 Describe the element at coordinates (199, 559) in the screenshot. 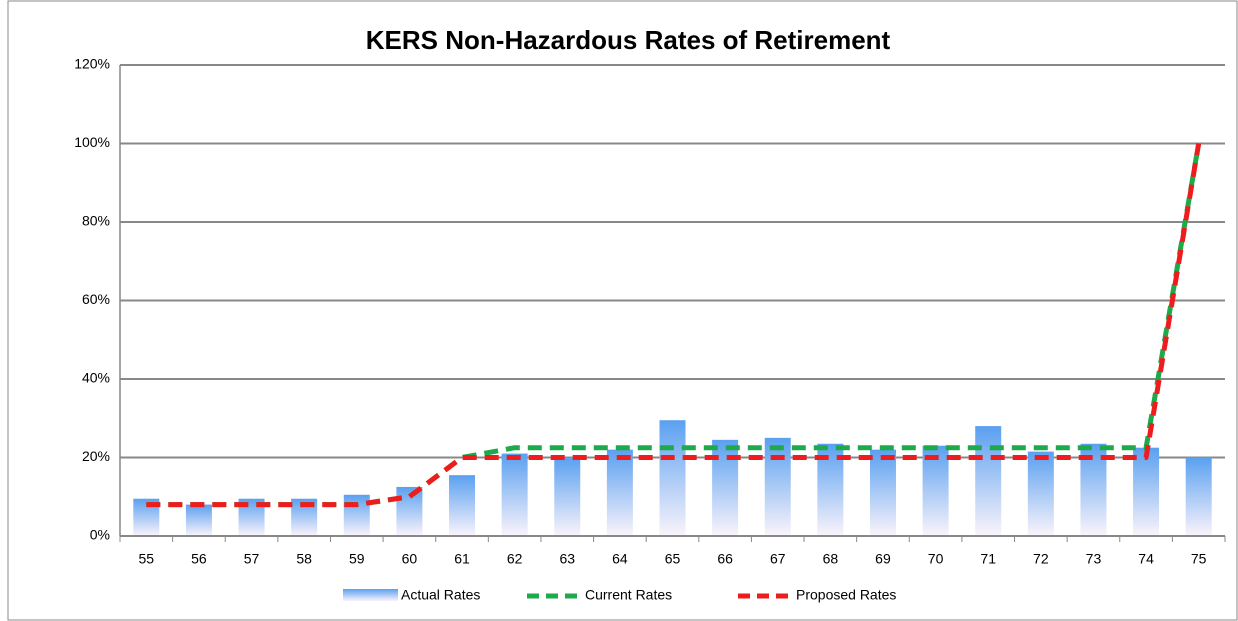

I see `x-tick-label: 56` at that location.